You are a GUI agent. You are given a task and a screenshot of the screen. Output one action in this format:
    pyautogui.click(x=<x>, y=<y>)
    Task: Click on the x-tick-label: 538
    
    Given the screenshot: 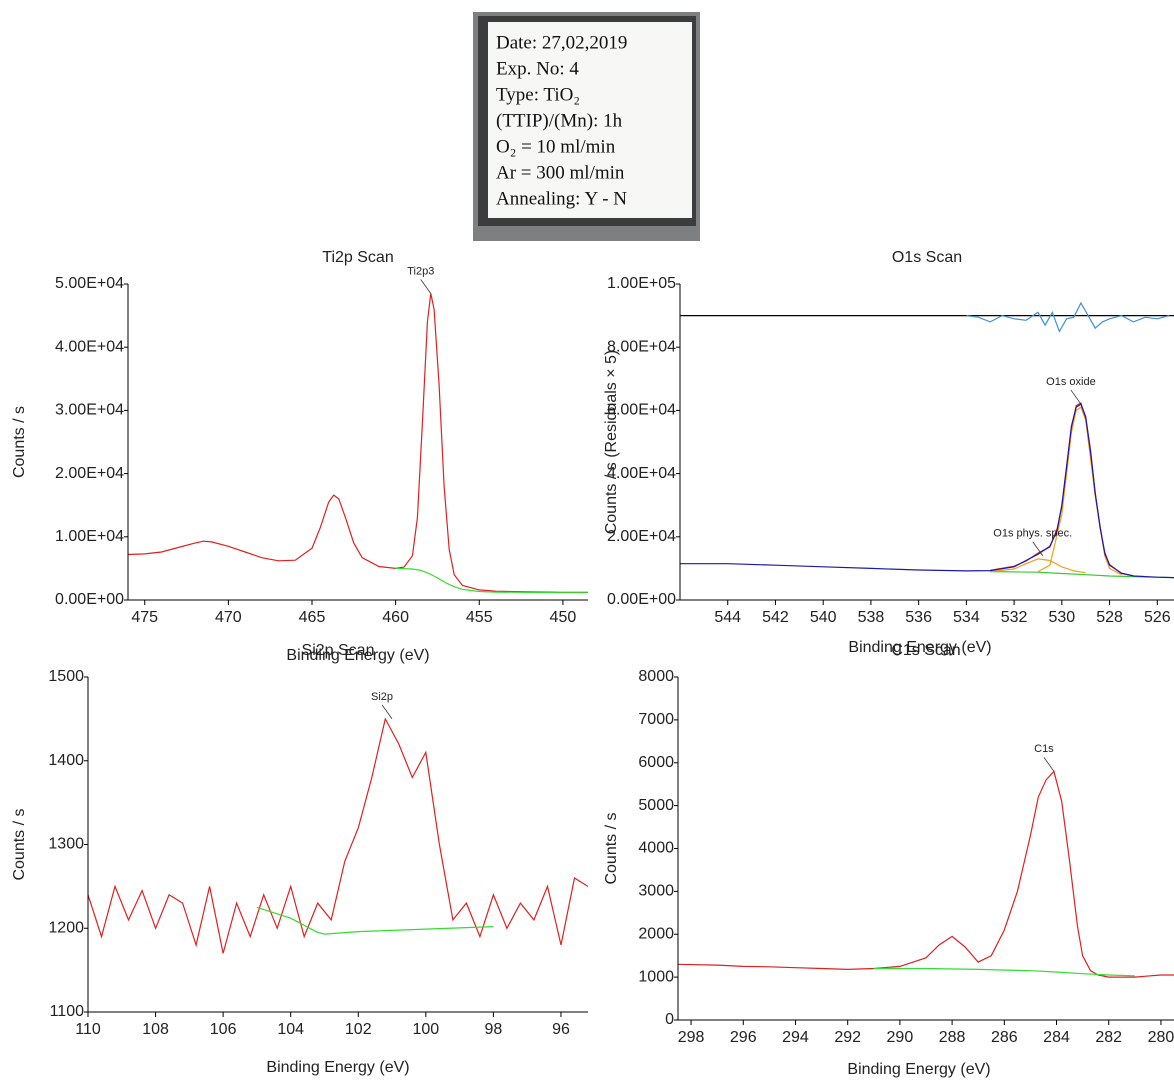 What is the action you would take?
    pyautogui.click(x=871, y=617)
    